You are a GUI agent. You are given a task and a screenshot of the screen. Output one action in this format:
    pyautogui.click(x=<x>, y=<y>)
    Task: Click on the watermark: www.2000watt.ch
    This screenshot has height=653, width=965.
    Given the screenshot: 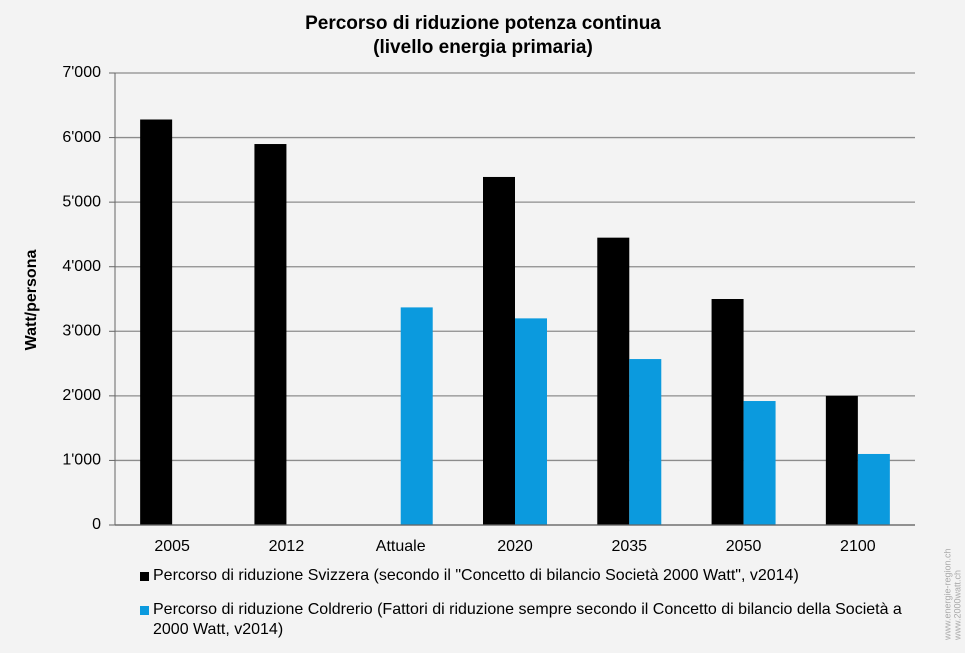 What is the action you would take?
    pyautogui.click(x=957, y=605)
    